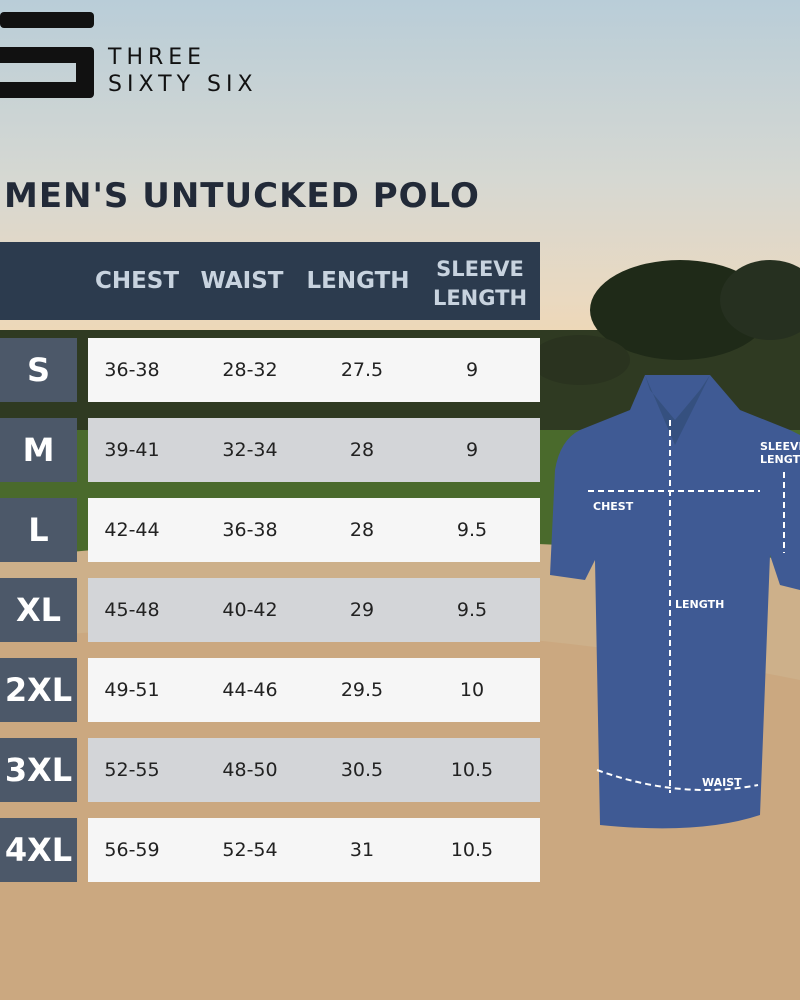 The width and height of the screenshot is (800, 1000). Describe the element at coordinates (314, 610) in the screenshot. I see `size-values: 45-48 40-42 29 9.5` at that location.